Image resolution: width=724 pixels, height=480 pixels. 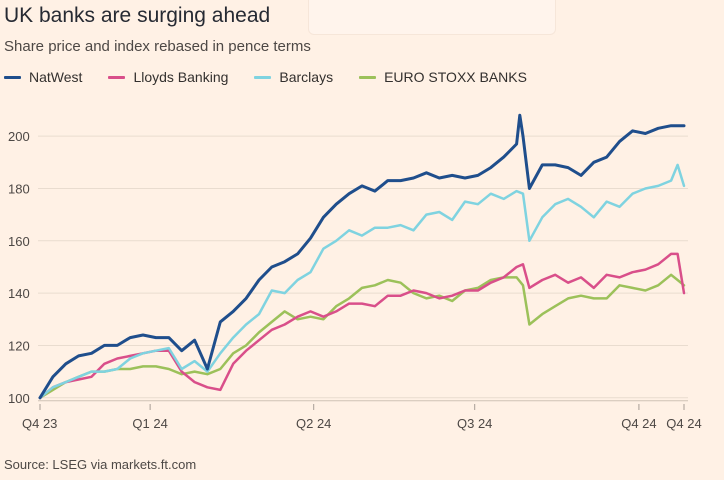 I want to click on x-tick-label: Q2 24, so click(x=313, y=423).